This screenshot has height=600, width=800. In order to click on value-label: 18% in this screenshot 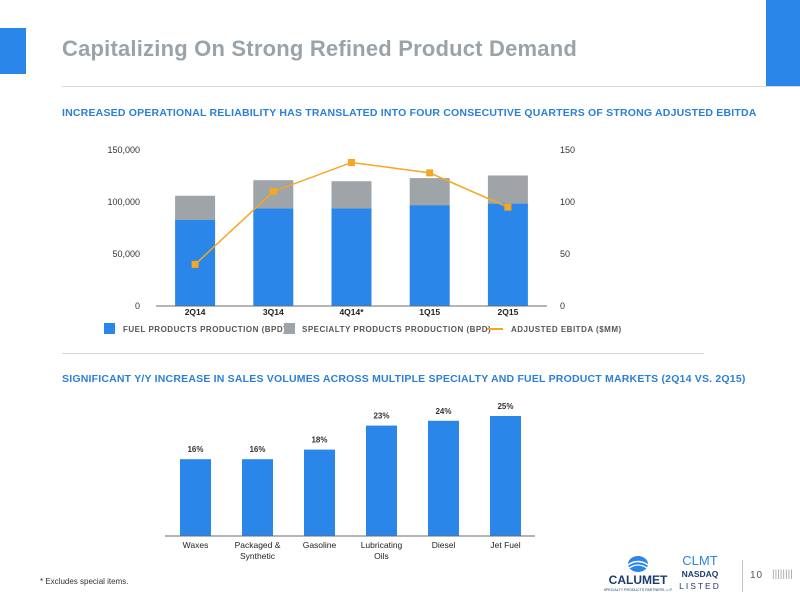, I will do `click(319, 440)`.